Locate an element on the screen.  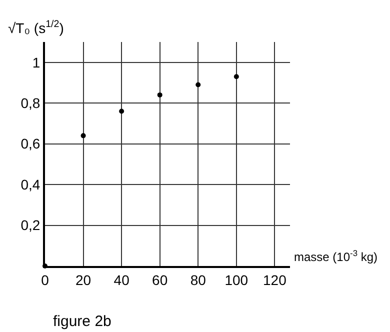
x-tick-label: 0 is located at coordinates (45, 280).